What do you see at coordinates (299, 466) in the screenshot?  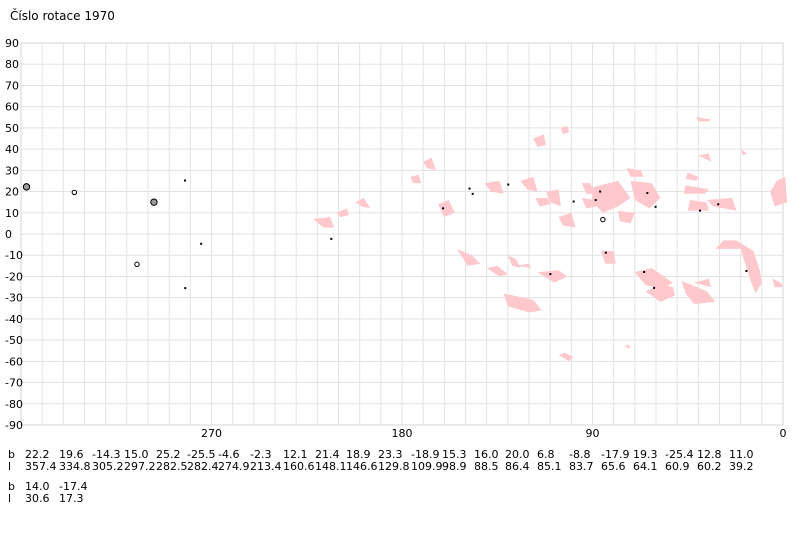 I see `table-cell-l: 160.6` at bounding box center [299, 466].